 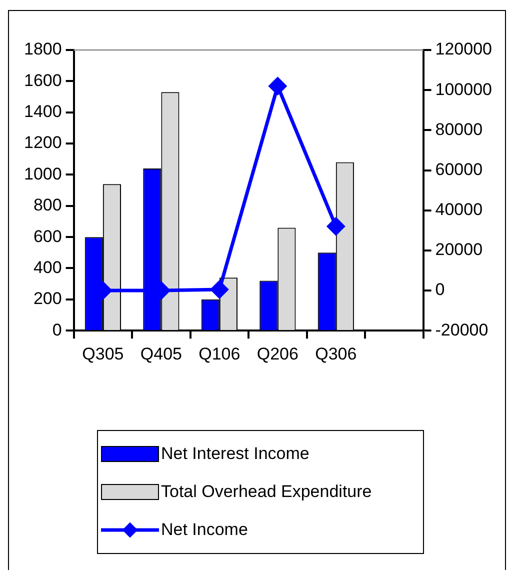 What do you see at coordinates (43, 80) in the screenshot?
I see `y-tick-label: 1600` at bounding box center [43, 80].